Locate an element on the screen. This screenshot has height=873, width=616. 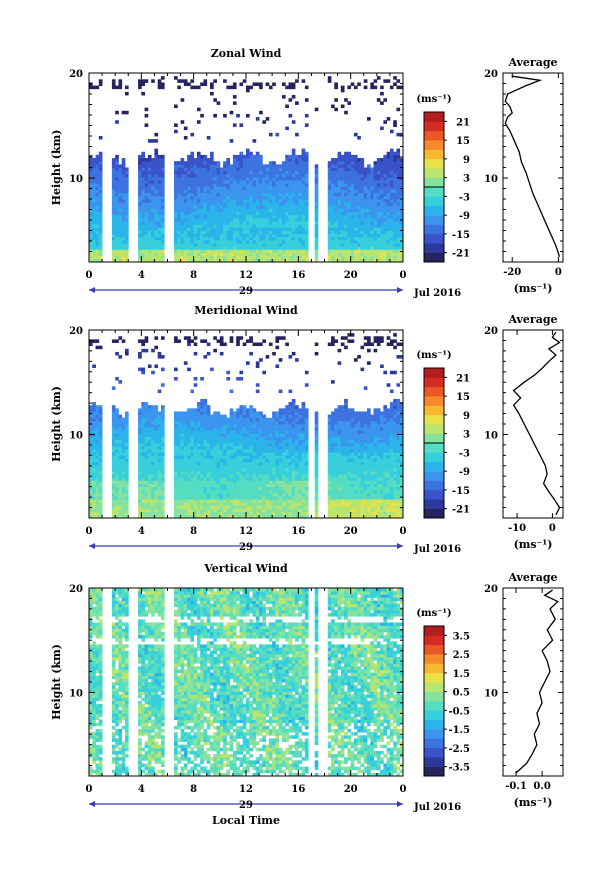
month-label: Jul 2016 is located at coordinates (437, 807).